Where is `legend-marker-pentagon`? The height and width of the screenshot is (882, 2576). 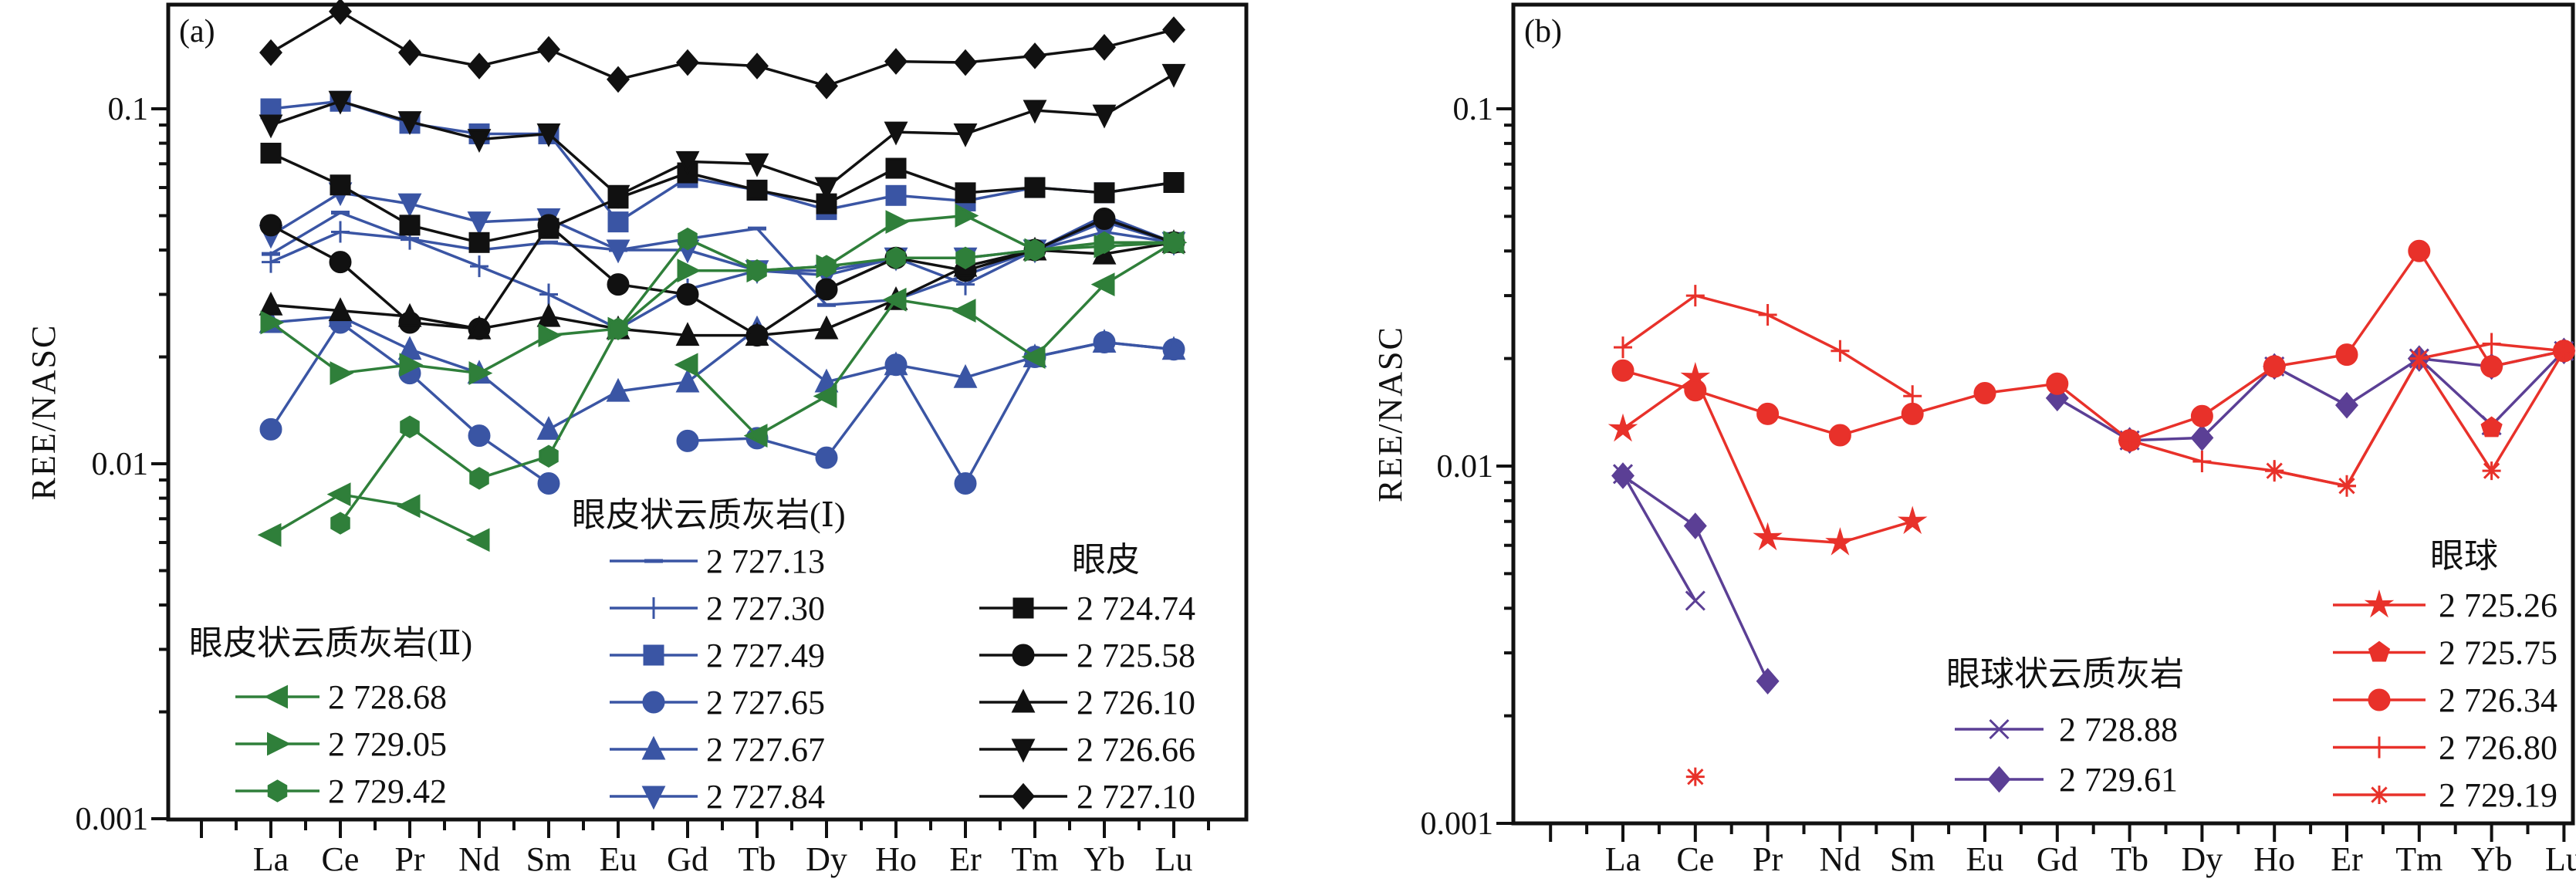
legend-marker-pentagon is located at coordinates (2379, 651).